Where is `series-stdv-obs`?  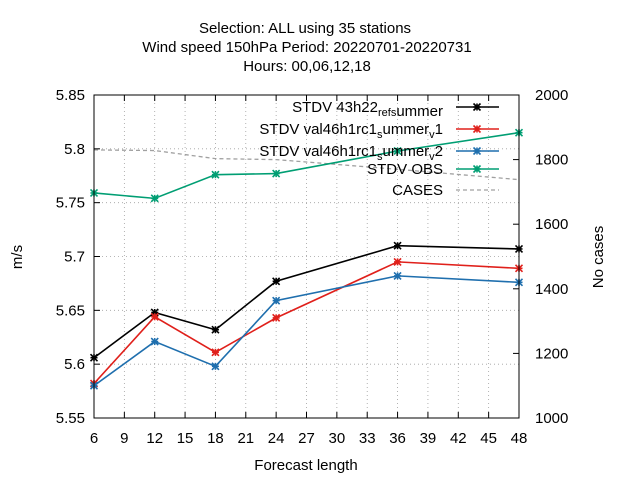
series-stdv-obs is located at coordinates (306, 165).